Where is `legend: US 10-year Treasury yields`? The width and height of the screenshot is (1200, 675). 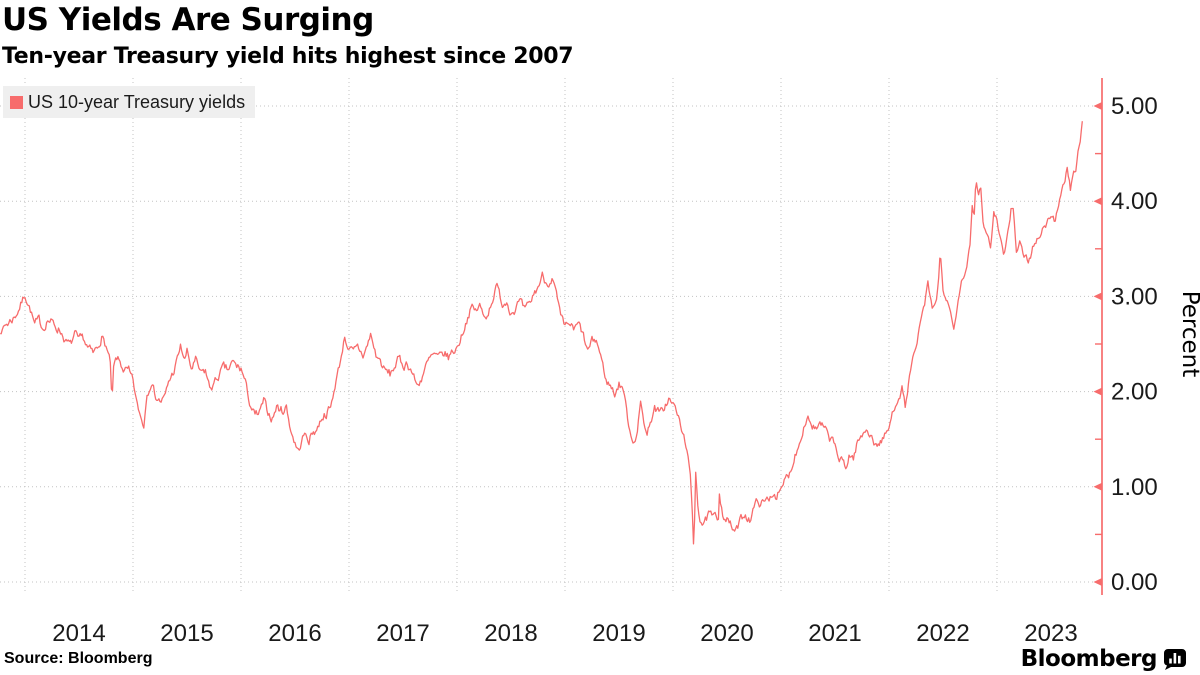 legend: US 10-year Treasury yields is located at coordinates (129, 102).